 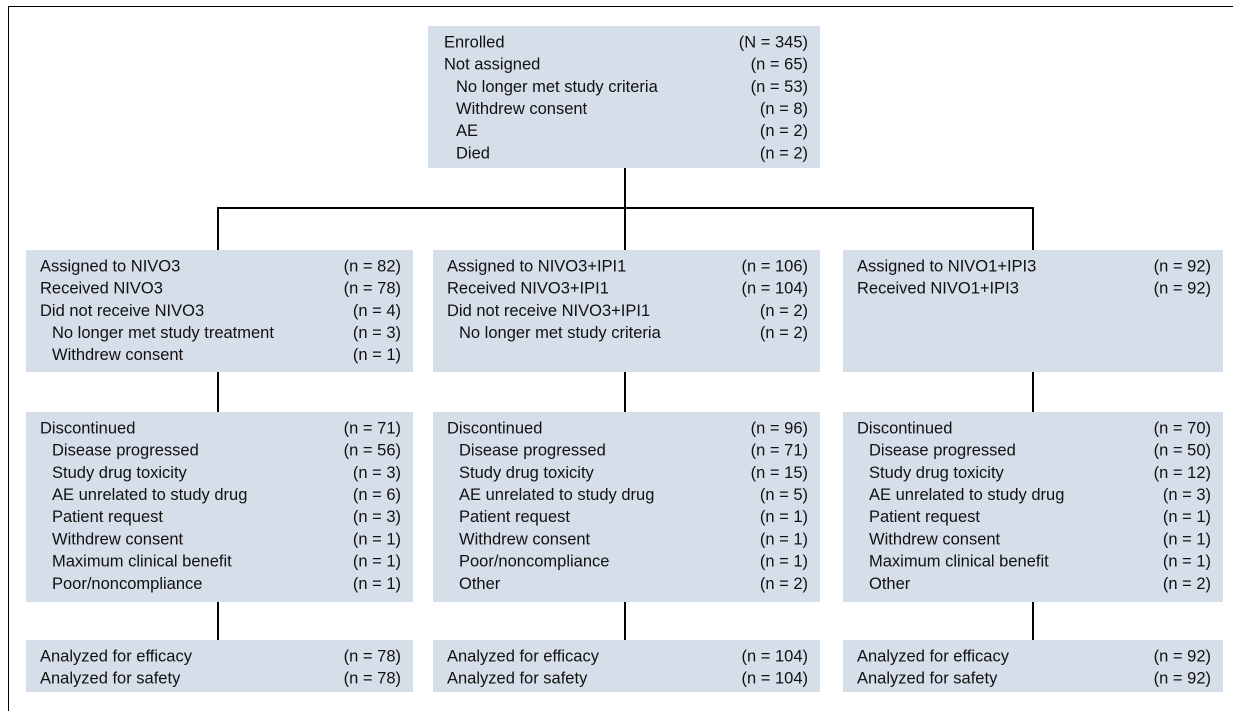 I want to click on row-count: (n = 6), so click(x=377, y=495).